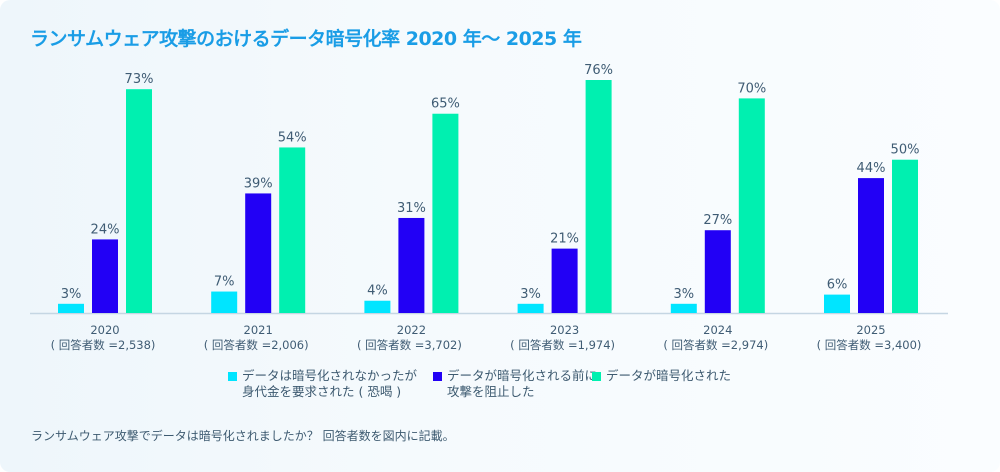 Image resolution: width=1000 pixels, height=472 pixels. I want to click on x-tick-label-2025: 2025, so click(870, 330).